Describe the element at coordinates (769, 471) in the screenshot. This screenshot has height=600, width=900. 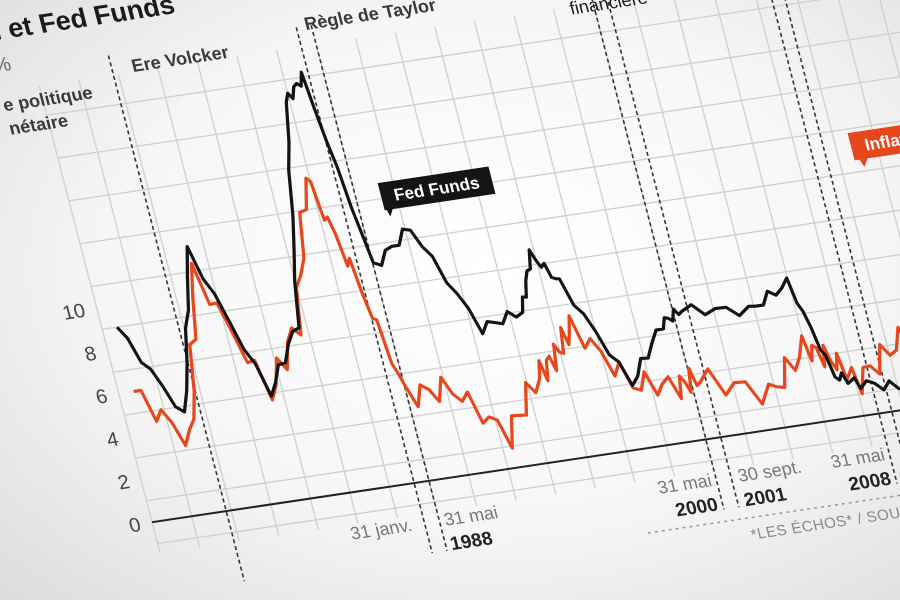
I see `svg-text: 30 sept.` at that location.